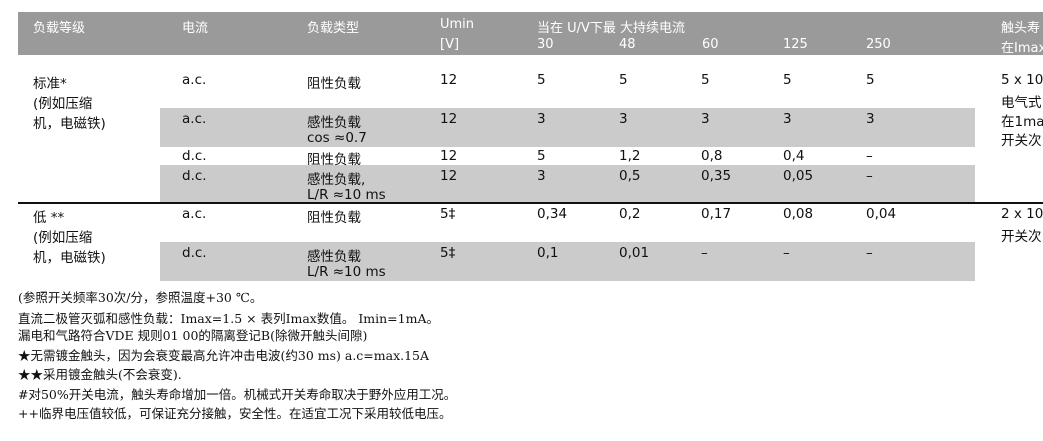  Describe the element at coordinates (193, 335) in the screenshot. I see `footnote: 漏电和气路符合VDE 规则01 00的隔离登记B(除微开触头间隙)` at that location.